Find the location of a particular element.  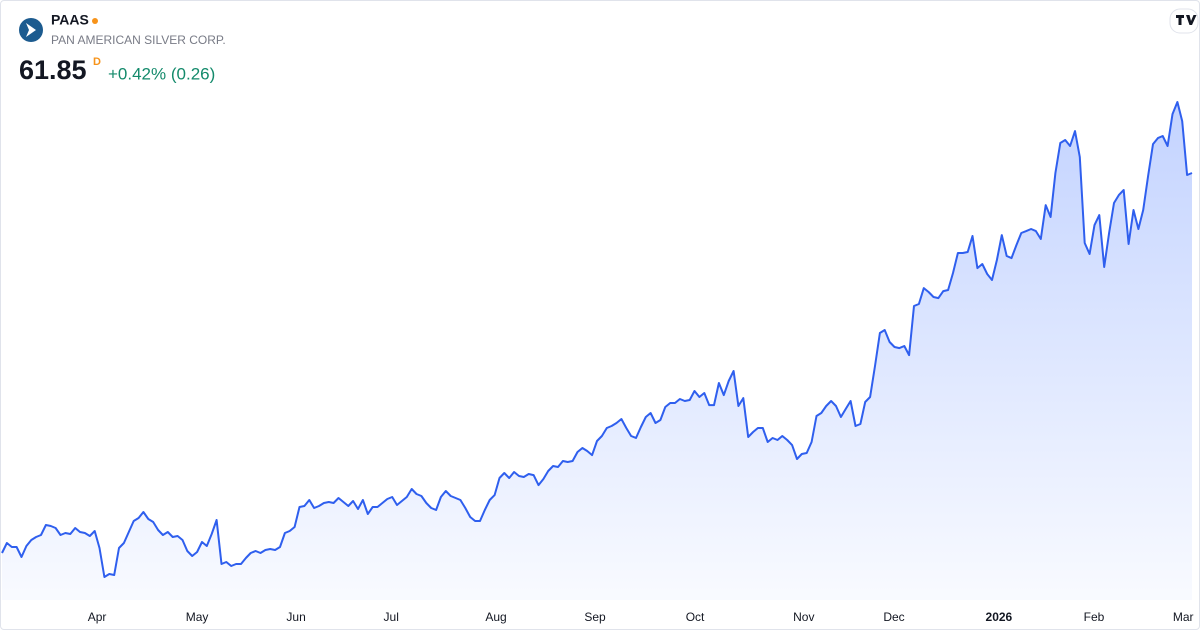

x-tick-label: Mar is located at coordinates (1183, 617).